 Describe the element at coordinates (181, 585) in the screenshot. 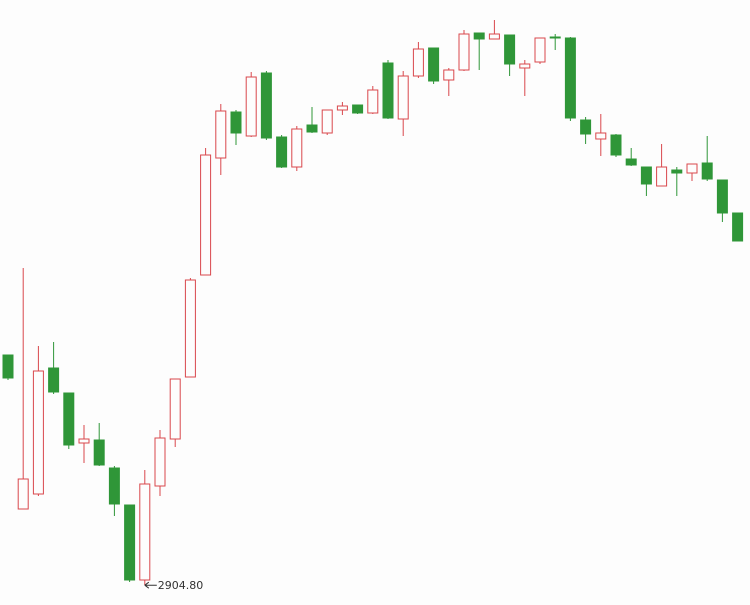

I see `annotation-label: 2904.80` at that location.